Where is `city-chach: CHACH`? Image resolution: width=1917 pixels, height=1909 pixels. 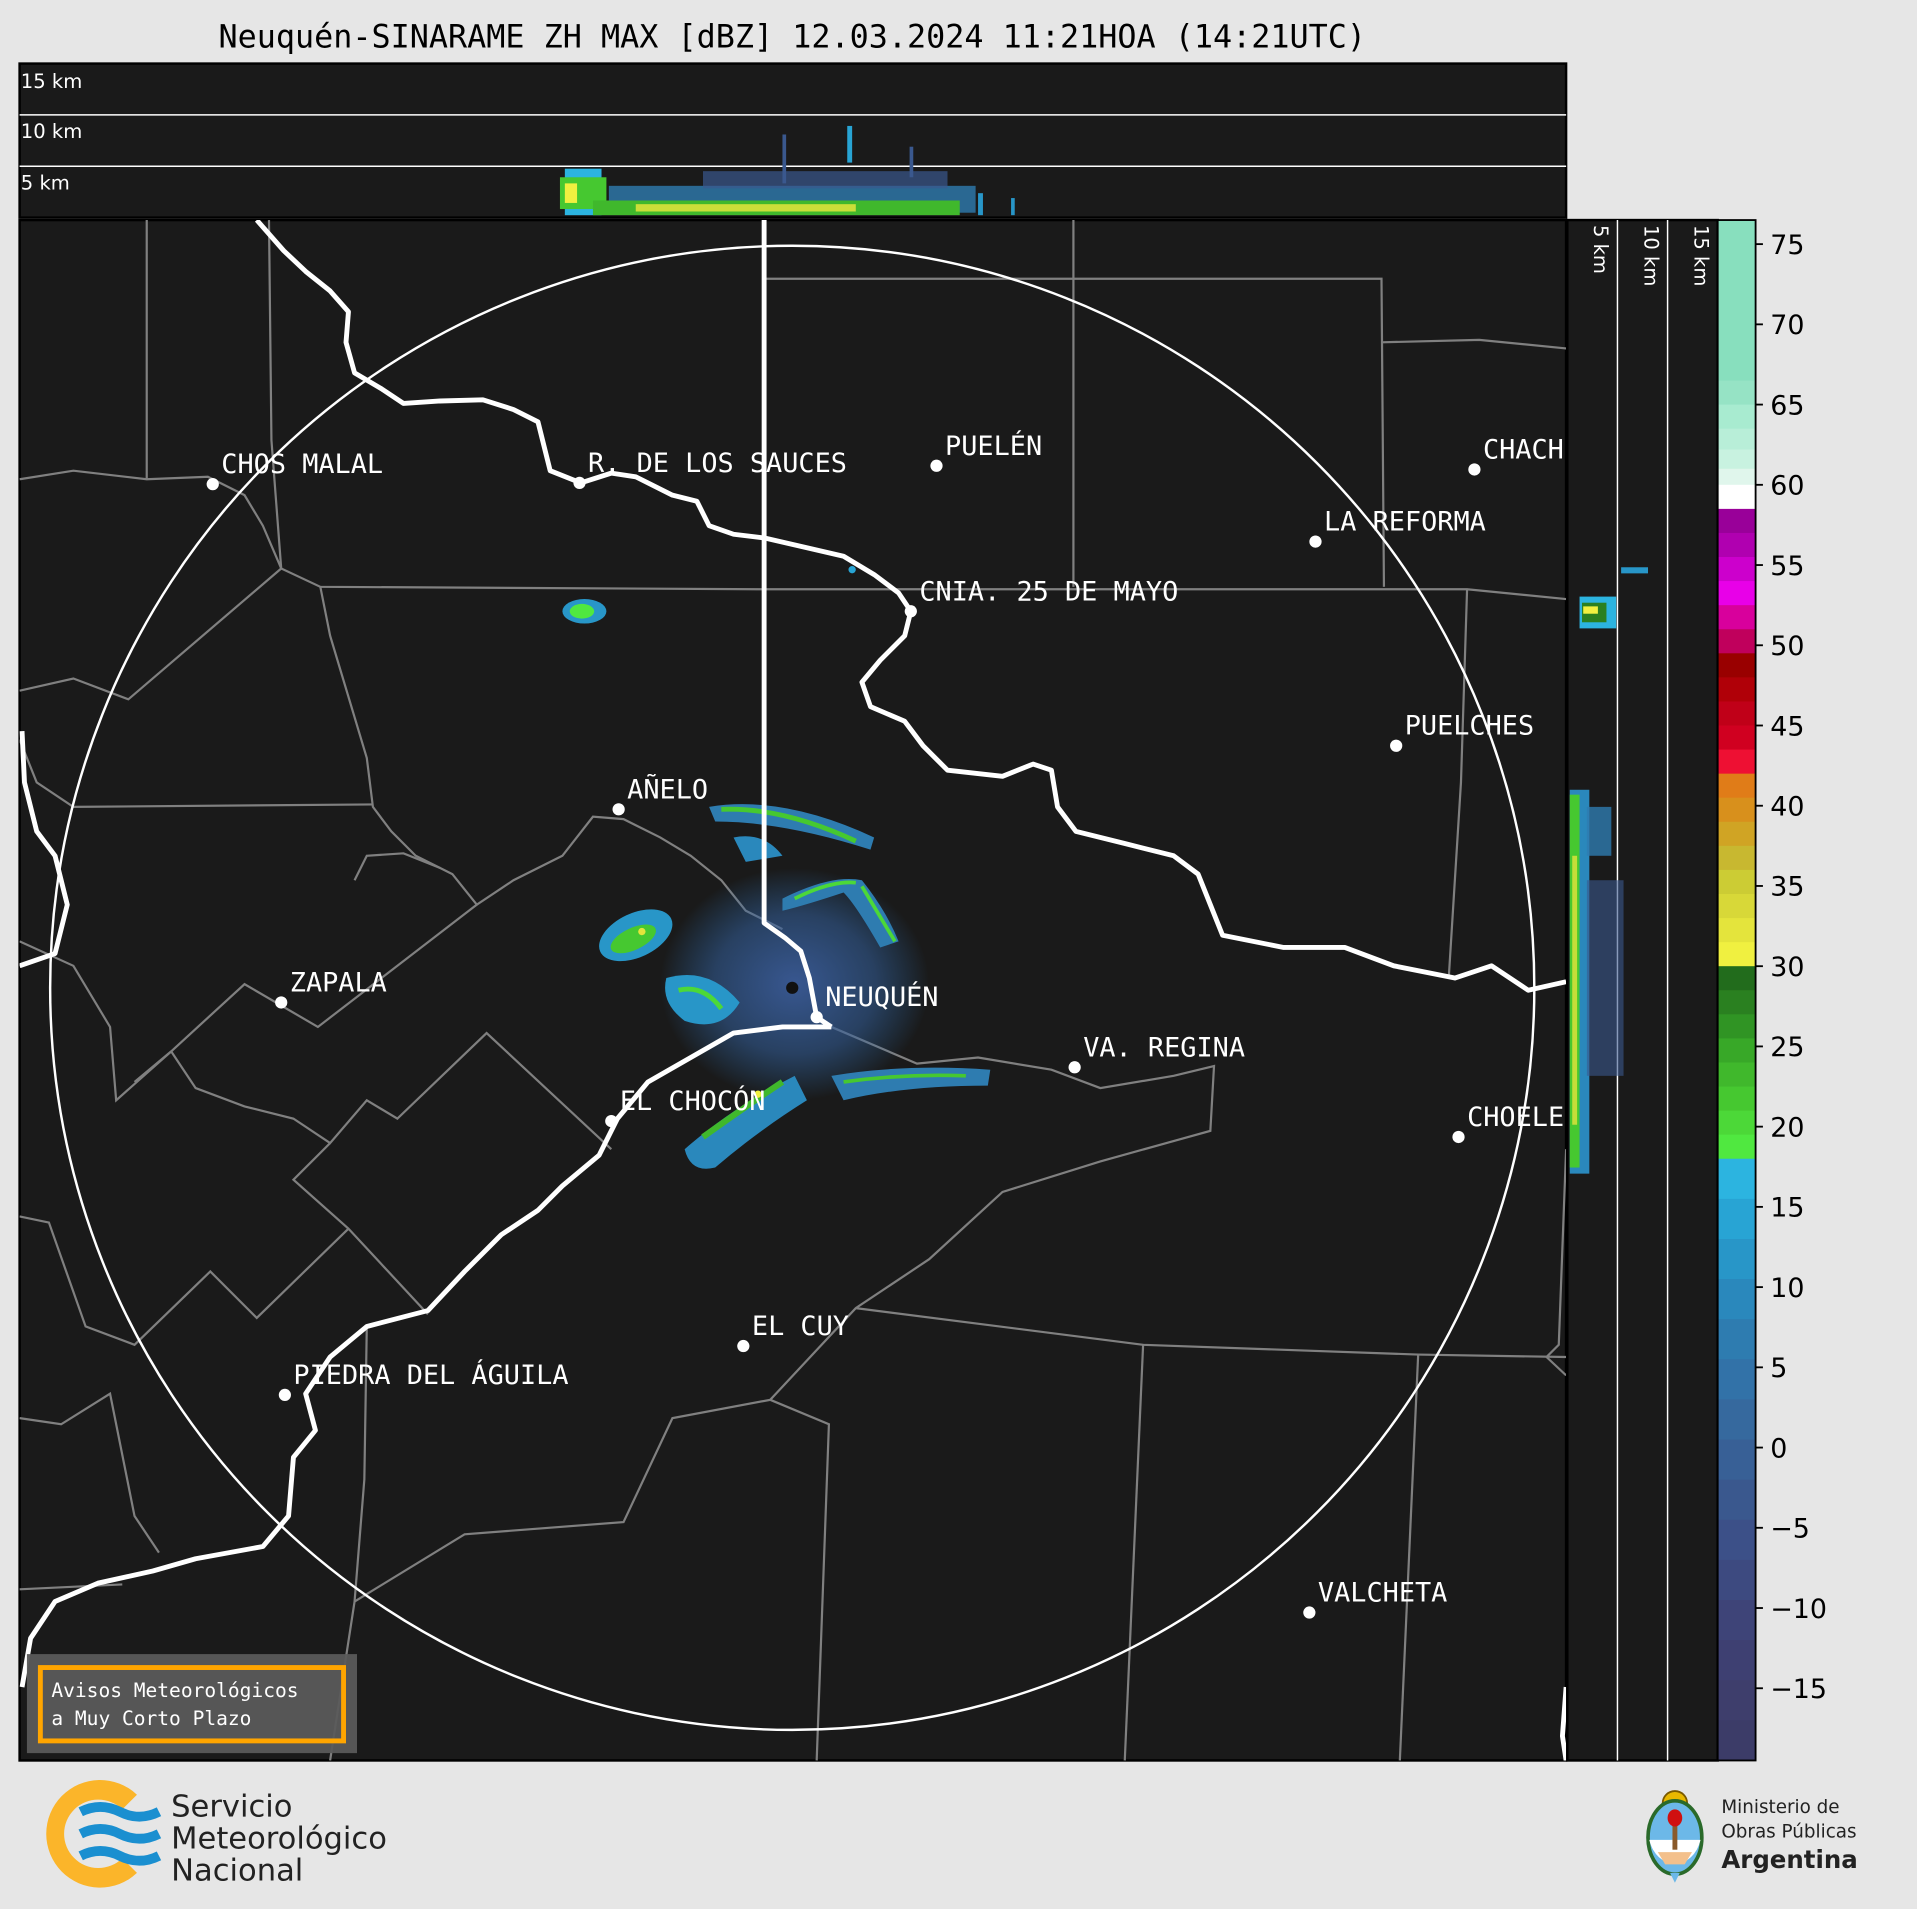 city-chach: CHACH is located at coordinates (1516, 455).